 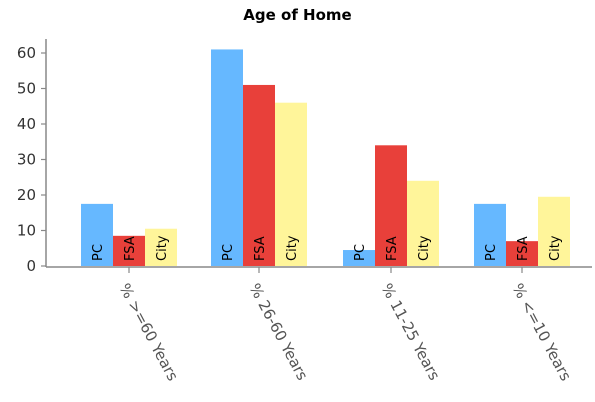 I want to click on chart-title: Age of Home, so click(x=297, y=15).